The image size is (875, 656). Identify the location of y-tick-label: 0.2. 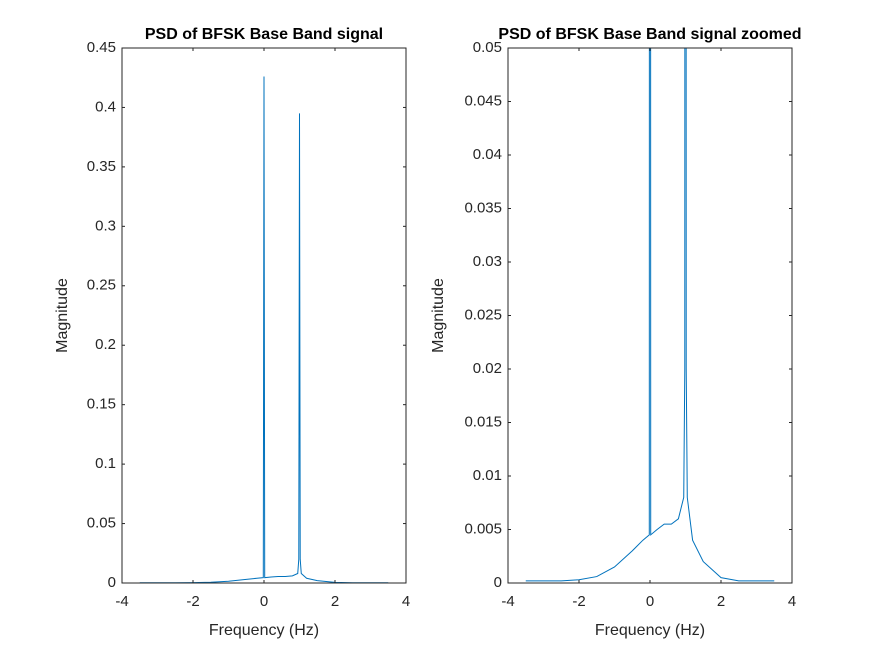
(105, 344).